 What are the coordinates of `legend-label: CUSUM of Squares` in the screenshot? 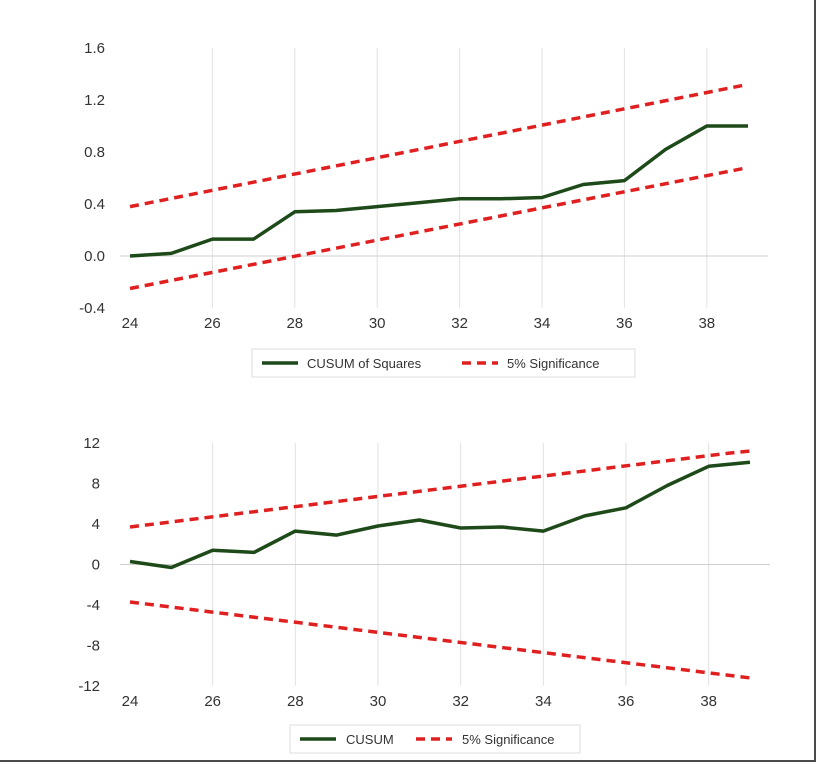 It's located at (364, 363).